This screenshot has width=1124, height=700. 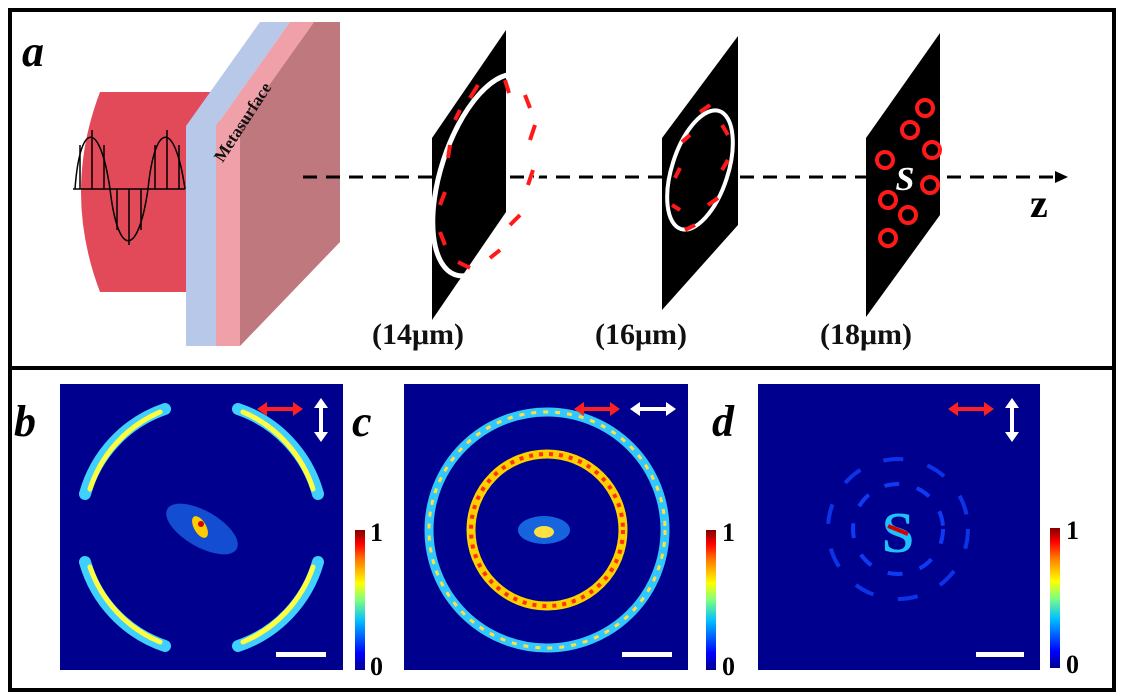 What do you see at coordinates (376, 666) in the screenshot?
I see `colorbar-b-min: 0` at bounding box center [376, 666].